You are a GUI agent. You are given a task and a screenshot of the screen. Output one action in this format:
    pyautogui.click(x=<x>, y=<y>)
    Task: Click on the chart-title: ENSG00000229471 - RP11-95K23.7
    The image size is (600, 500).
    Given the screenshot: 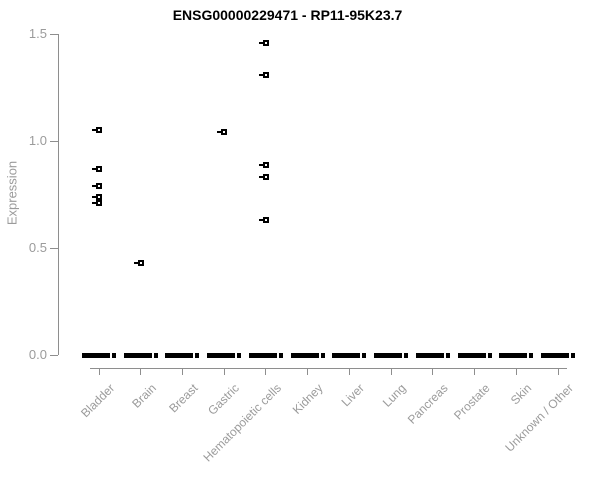 What is the action you would take?
    pyautogui.click(x=287, y=15)
    